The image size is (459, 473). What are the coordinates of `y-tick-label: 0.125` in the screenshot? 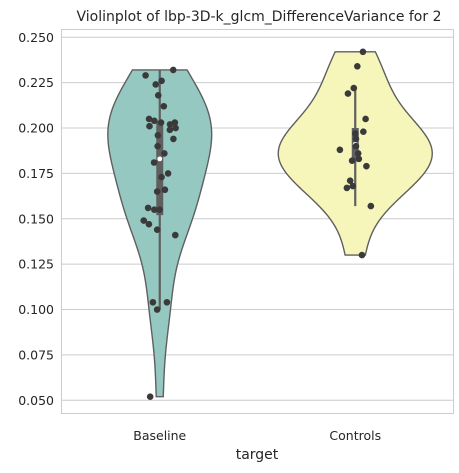 It's located at (36, 264).